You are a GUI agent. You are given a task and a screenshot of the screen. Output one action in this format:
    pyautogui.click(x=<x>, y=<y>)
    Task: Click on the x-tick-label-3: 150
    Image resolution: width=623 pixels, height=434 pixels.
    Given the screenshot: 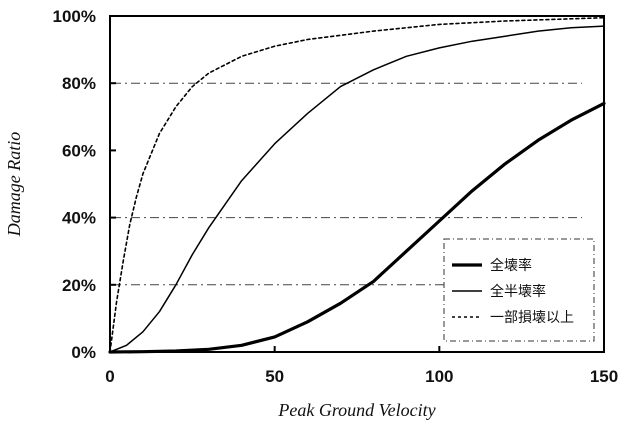 What is the action you would take?
    pyautogui.click(x=604, y=376)
    